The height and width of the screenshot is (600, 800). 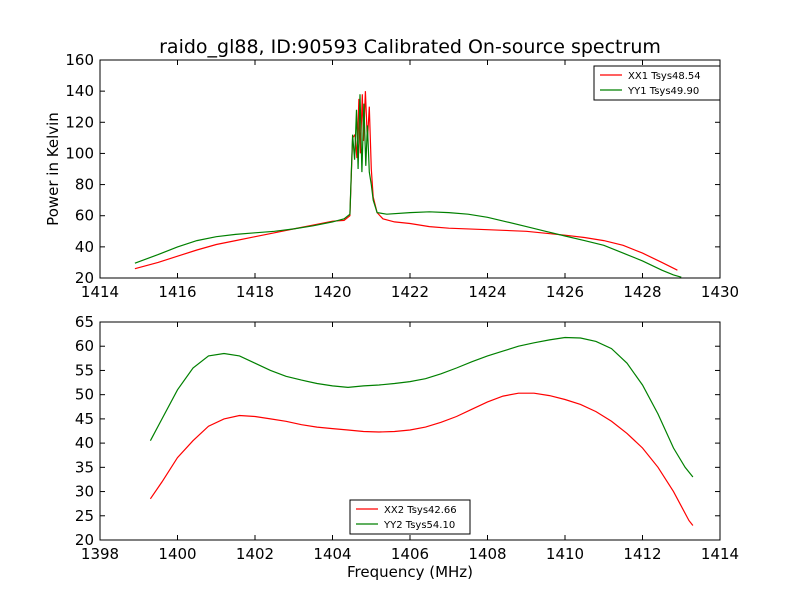 What do you see at coordinates (642, 292) in the screenshot?
I see `x-tick-label: 1428` at bounding box center [642, 292].